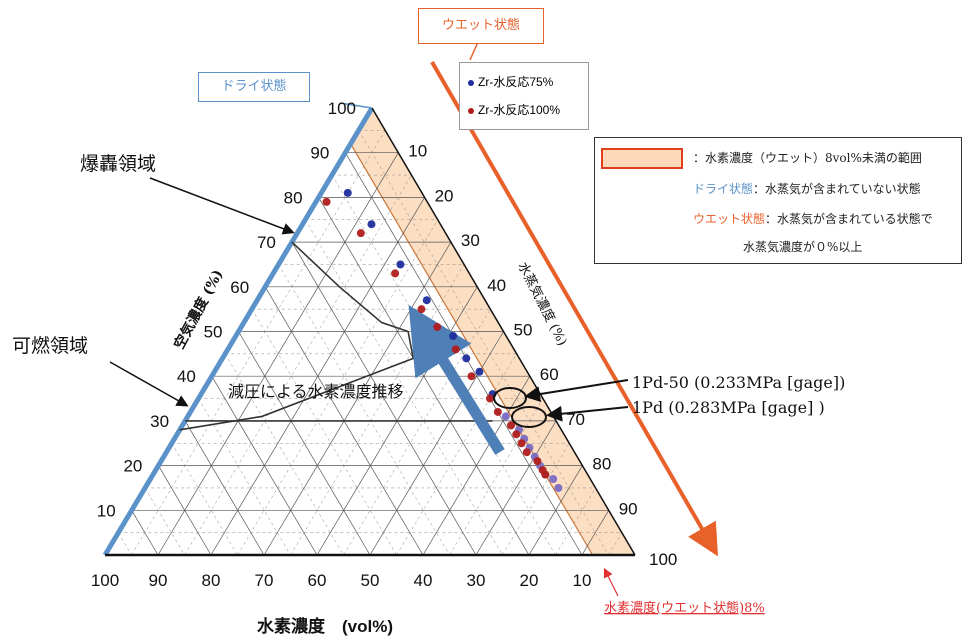 The width and height of the screenshot is (966, 639). Describe the element at coordinates (266, 242) in the screenshot. I see `left-tick-label: 70` at that location.